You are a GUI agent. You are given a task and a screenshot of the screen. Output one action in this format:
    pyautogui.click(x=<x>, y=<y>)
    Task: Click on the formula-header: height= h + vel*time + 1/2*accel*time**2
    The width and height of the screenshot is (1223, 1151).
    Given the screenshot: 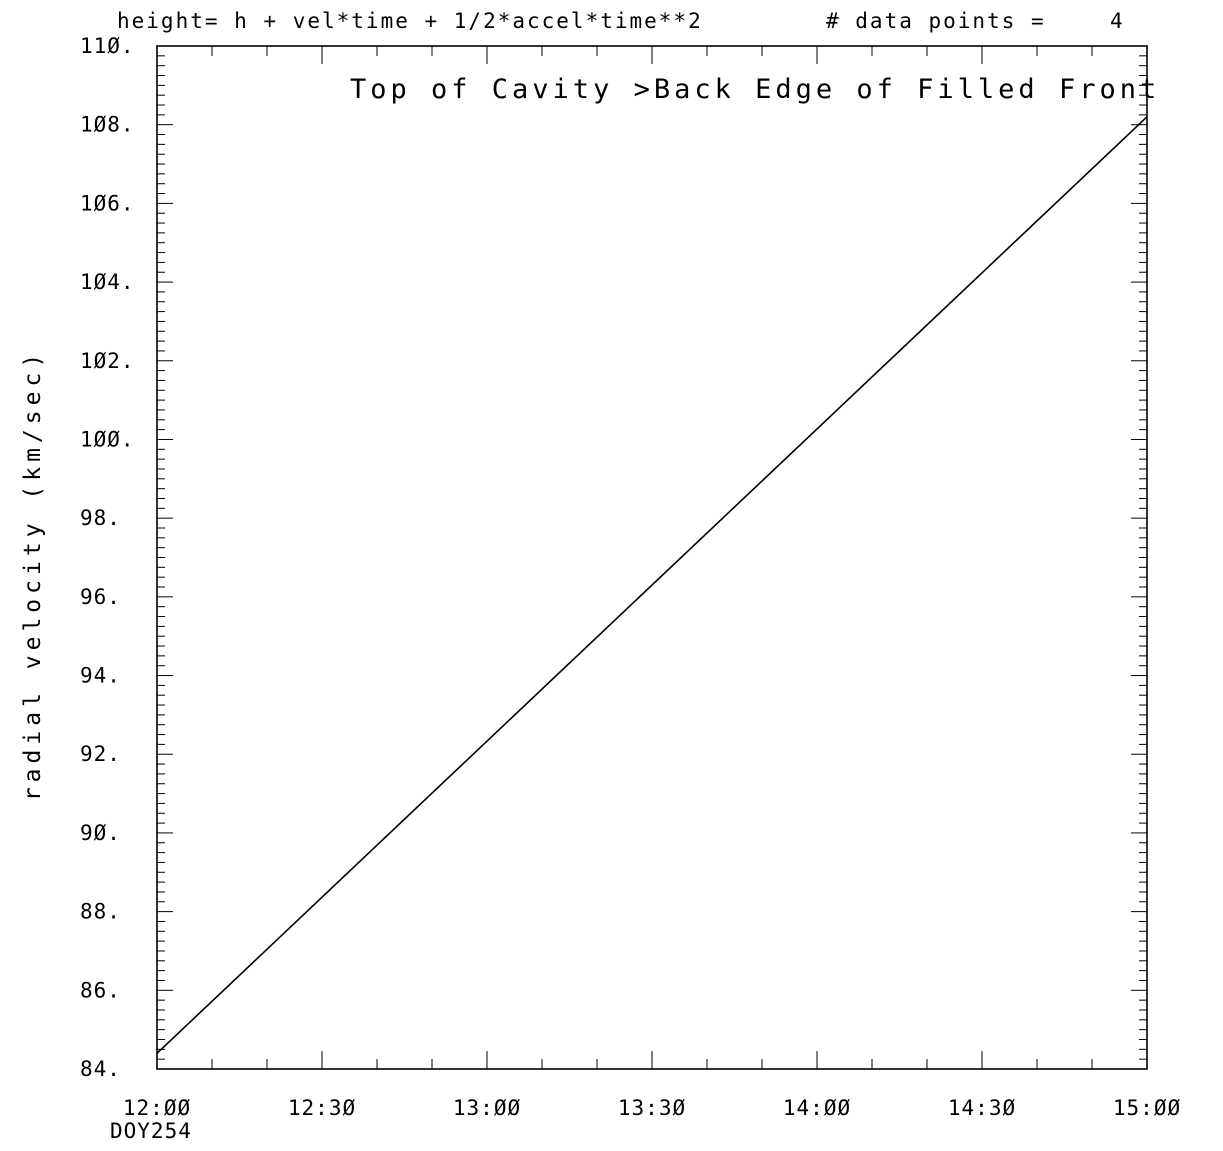 What is the action you would take?
    pyautogui.click(x=410, y=21)
    